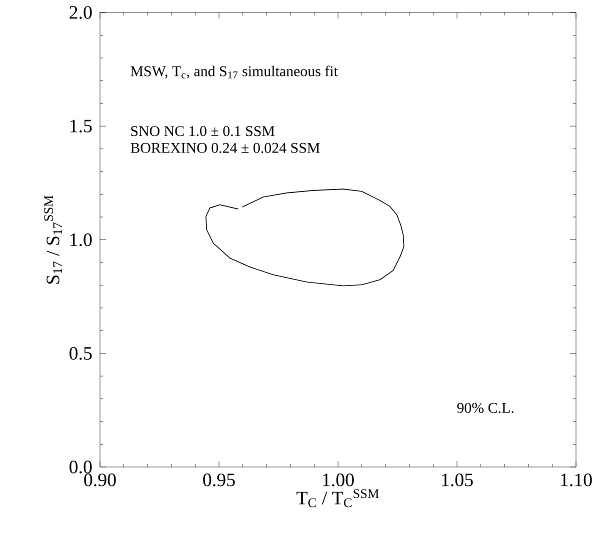 Image resolution: width=612 pixels, height=537 pixels. I want to click on annotation: SNO NC 1.0 ± 0.1 SSM, so click(203, 131).